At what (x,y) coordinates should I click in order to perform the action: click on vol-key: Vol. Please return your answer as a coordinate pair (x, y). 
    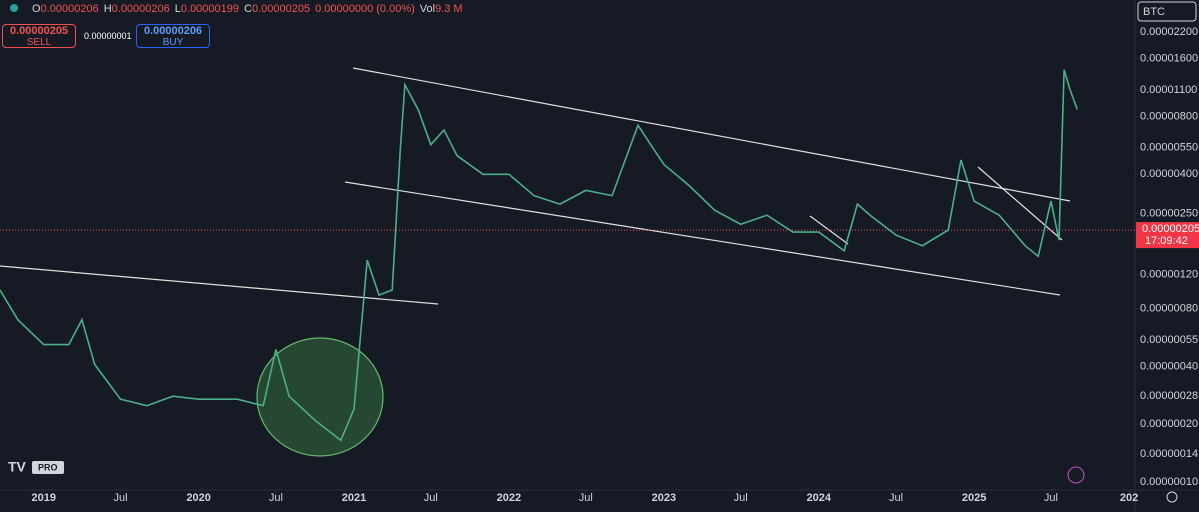
    Looking at the image, I should click on (427, 9).